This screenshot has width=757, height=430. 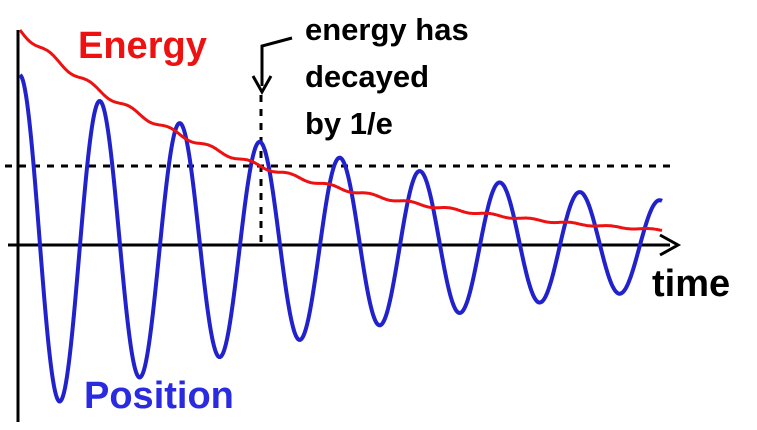 I want to click on annotation-line: decayed, so click(x=367, y=76).